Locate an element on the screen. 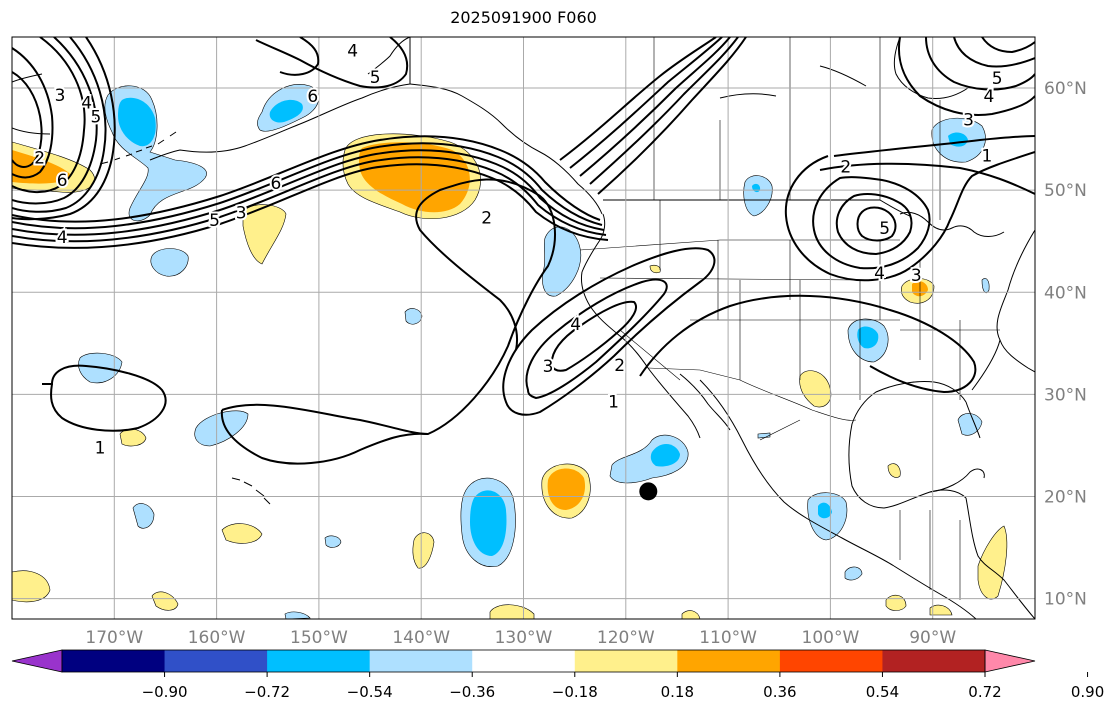 Image resolution: width=1105 pixels, height=712 pixels. colorbar-tick-label: −0.54 is located at coordinates (370, 692).